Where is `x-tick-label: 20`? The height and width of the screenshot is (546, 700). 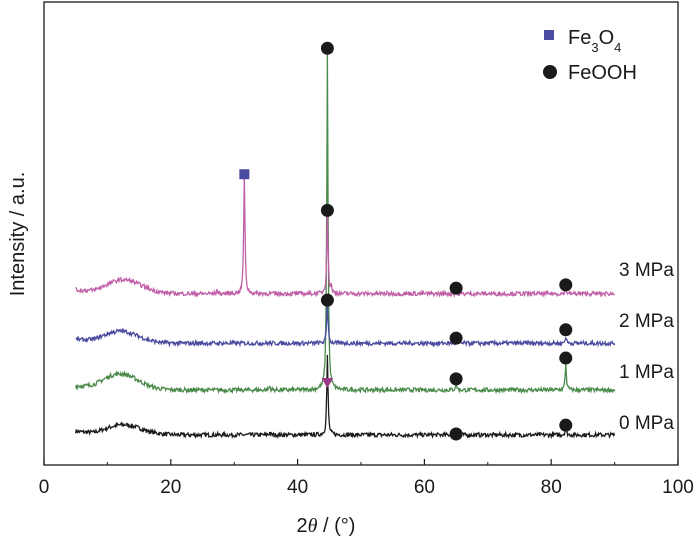 x-tick-label: 20 is located at coordinates (170, 487).